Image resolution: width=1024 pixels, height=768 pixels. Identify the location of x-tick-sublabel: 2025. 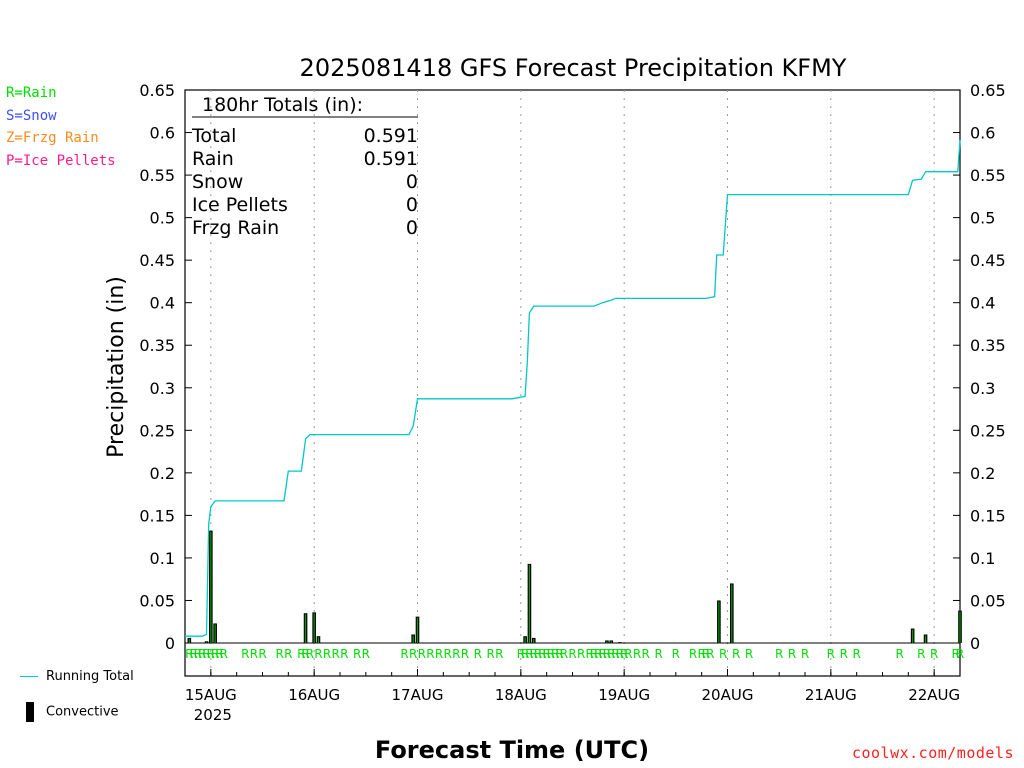
(213, 715).